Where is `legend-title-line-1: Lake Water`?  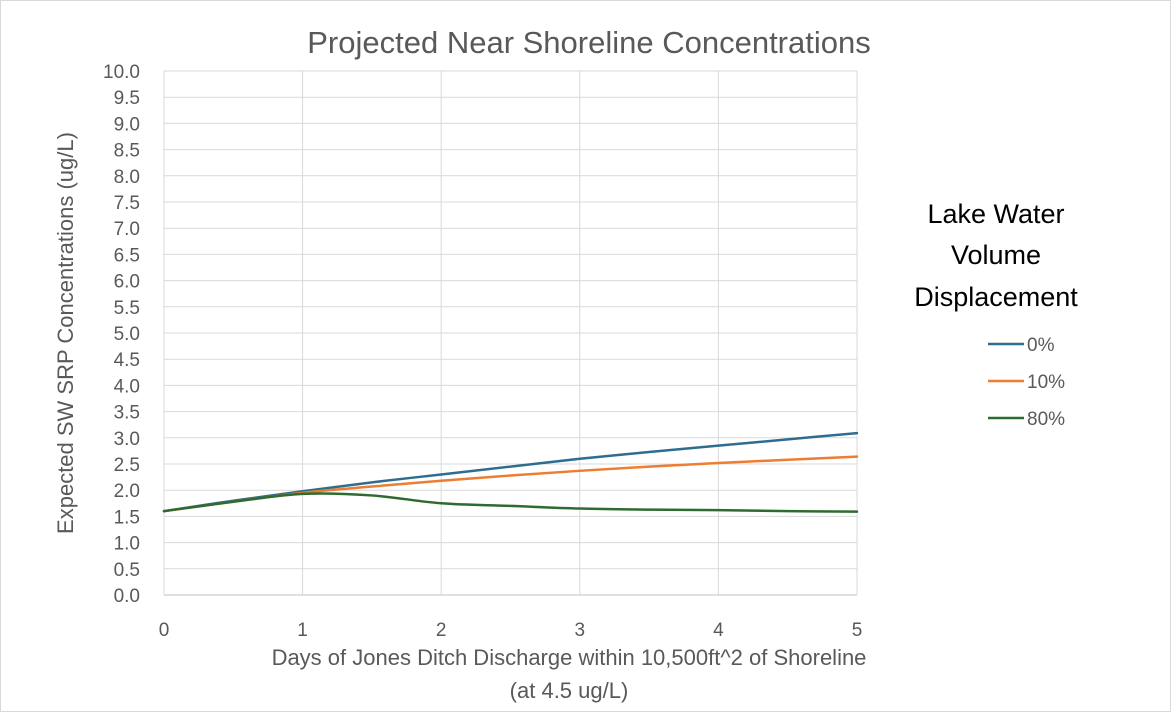 legend-title-line-1: Lake Water is located at coordinates (995, 214).